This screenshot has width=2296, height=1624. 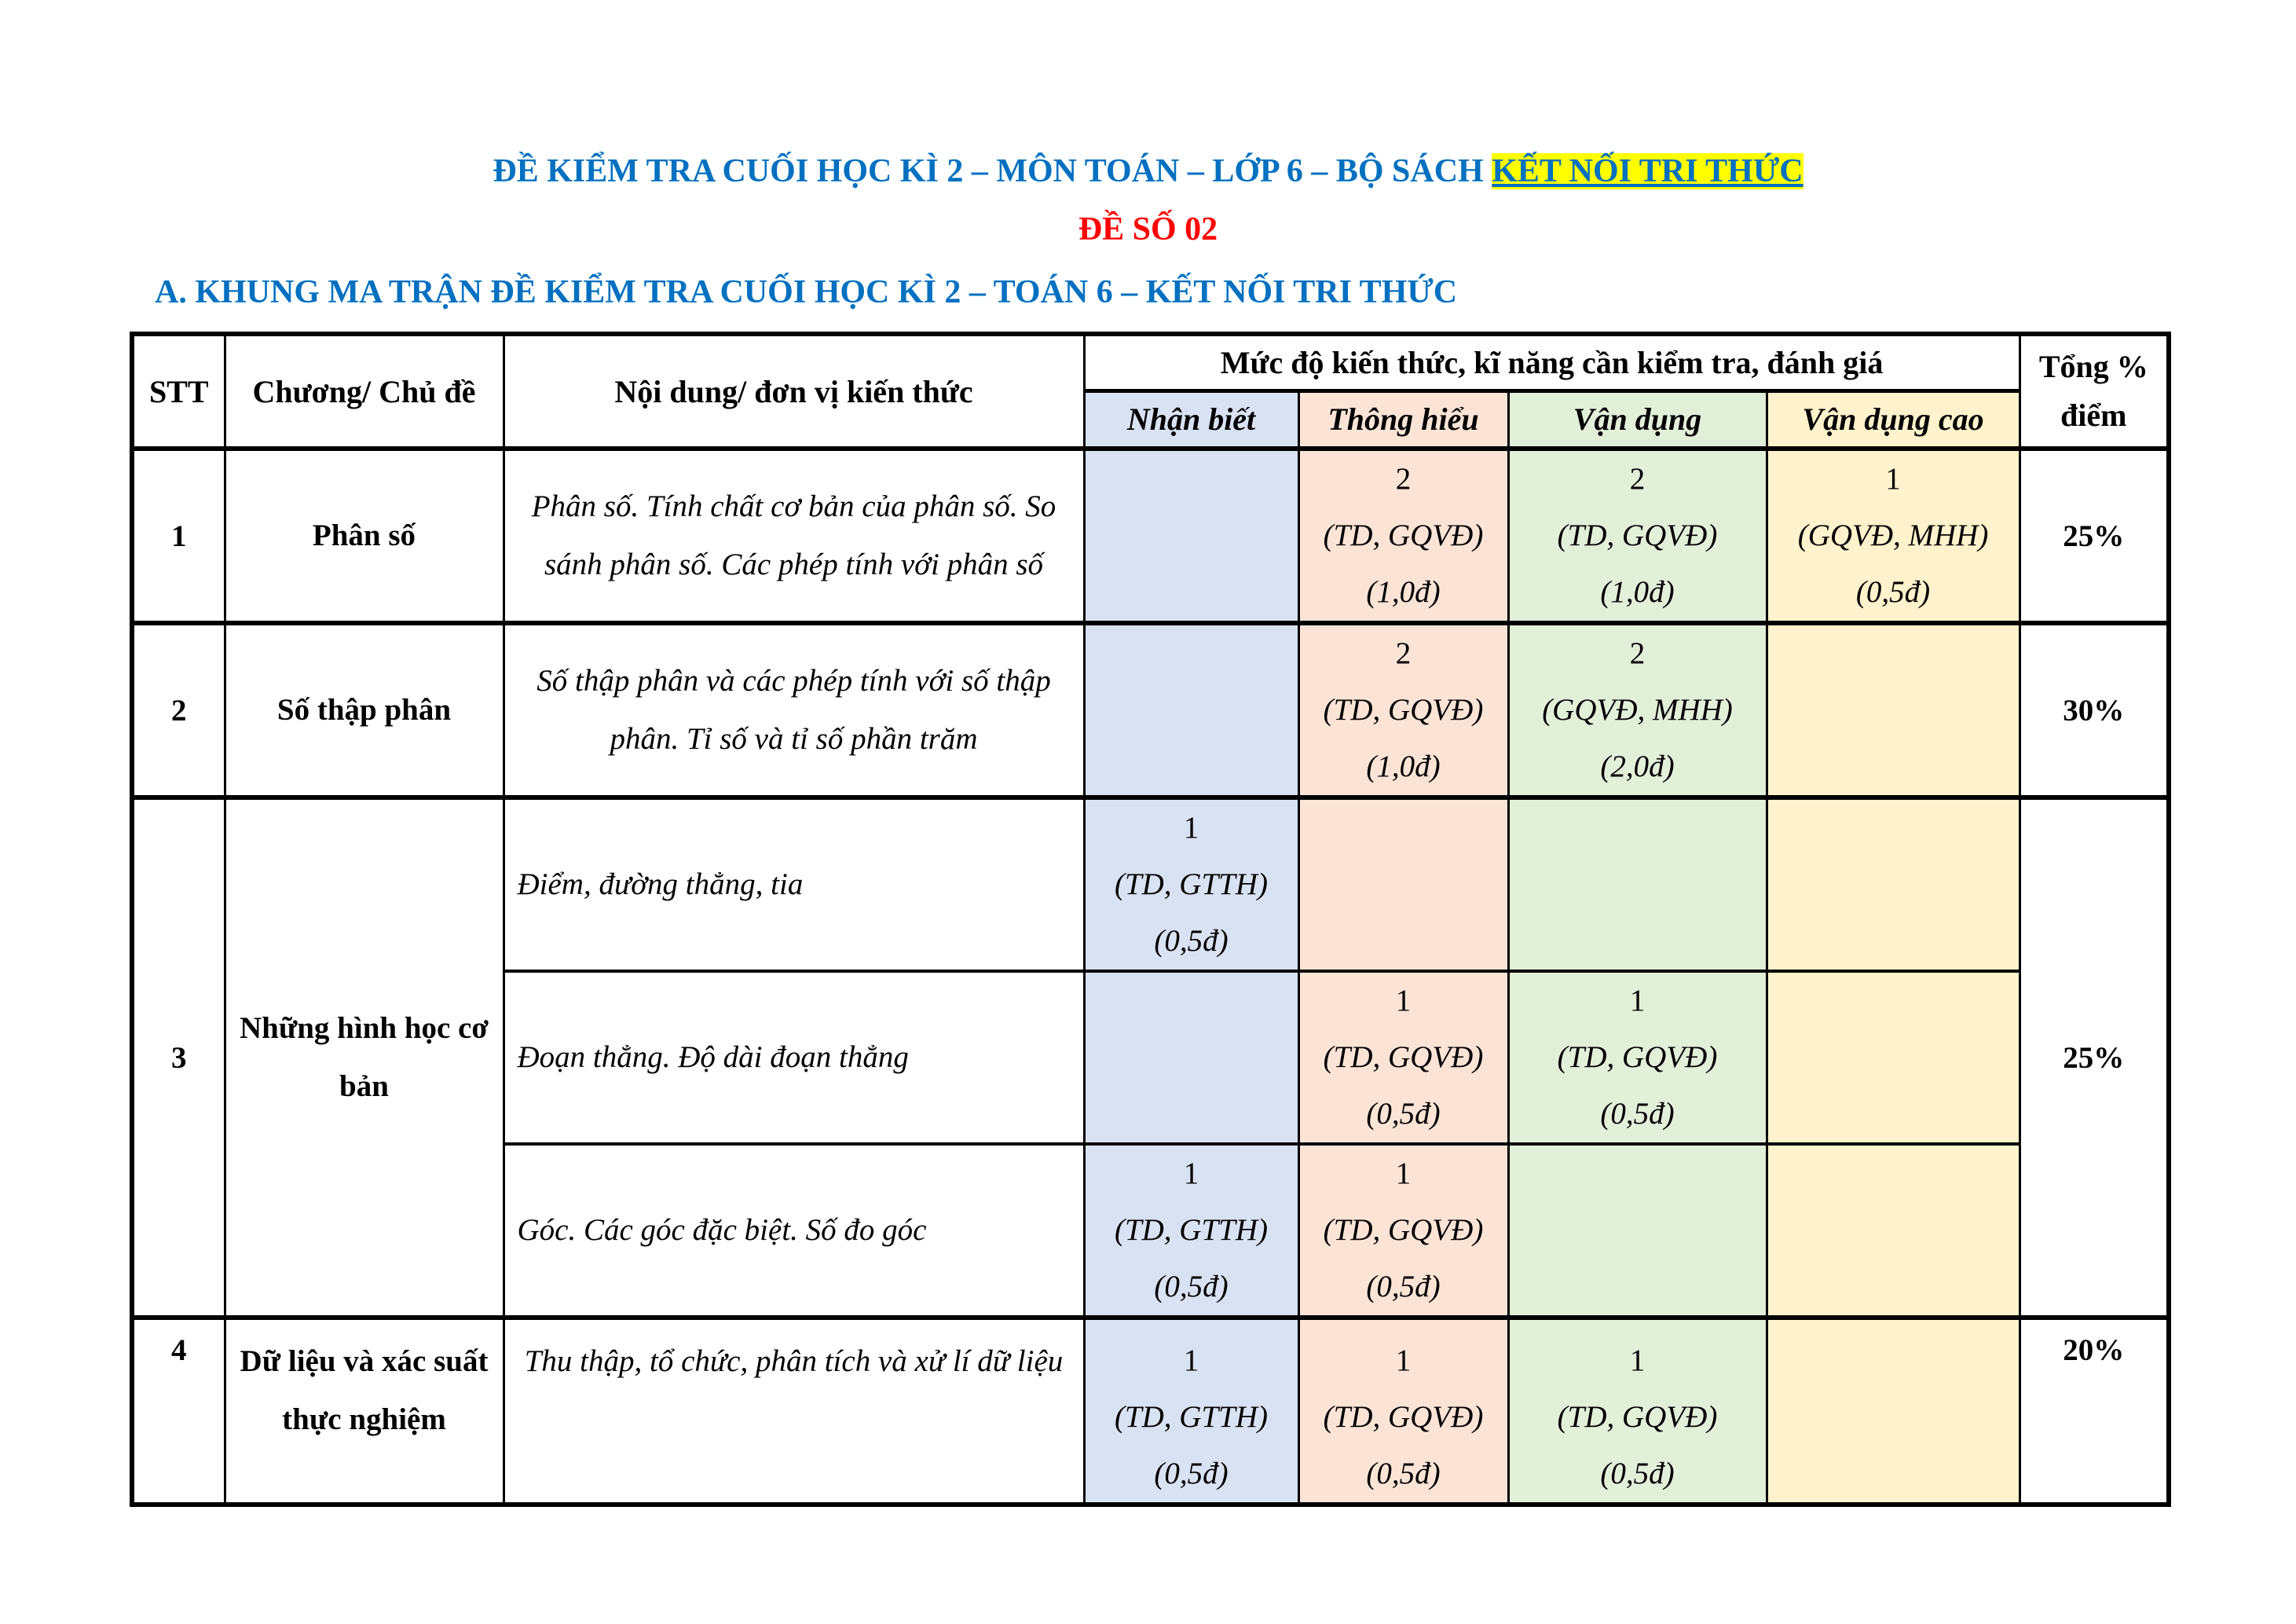 What do you see at coordinates (1191, 535) in the screenshot?
I see `row1-cell-nhan-biet` at bounding box center [1191, 535].